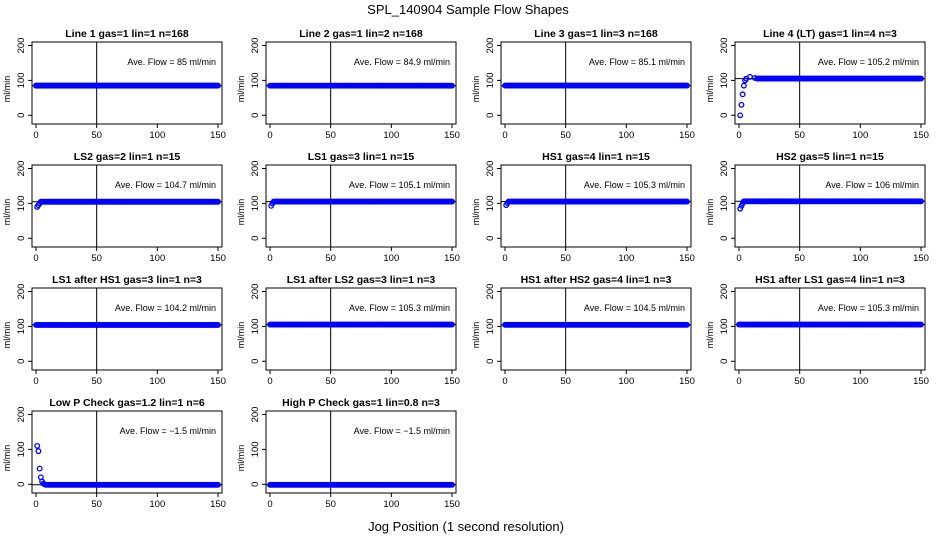 The height and width of the screenshot is (540, 936). What do you see at coordinates (127, 157) in the screenshot?
I see `panel-title: LS2 gas=2 lin=1 n=15` at bounding box center [127, 157].